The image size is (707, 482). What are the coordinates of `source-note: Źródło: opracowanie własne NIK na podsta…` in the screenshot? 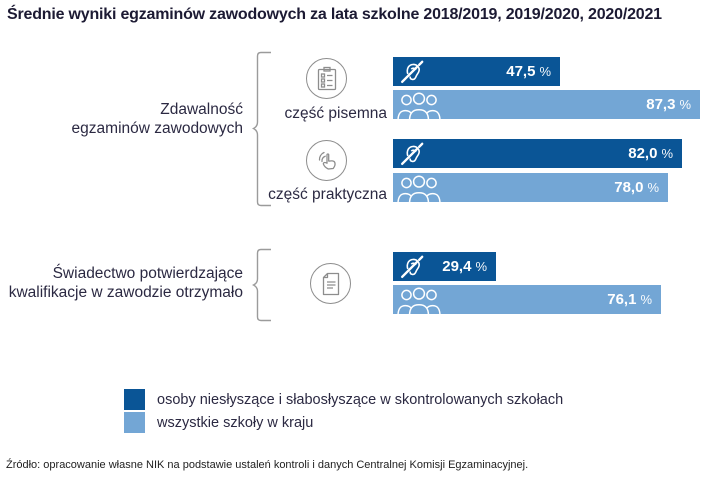 It's located at (267, 465).